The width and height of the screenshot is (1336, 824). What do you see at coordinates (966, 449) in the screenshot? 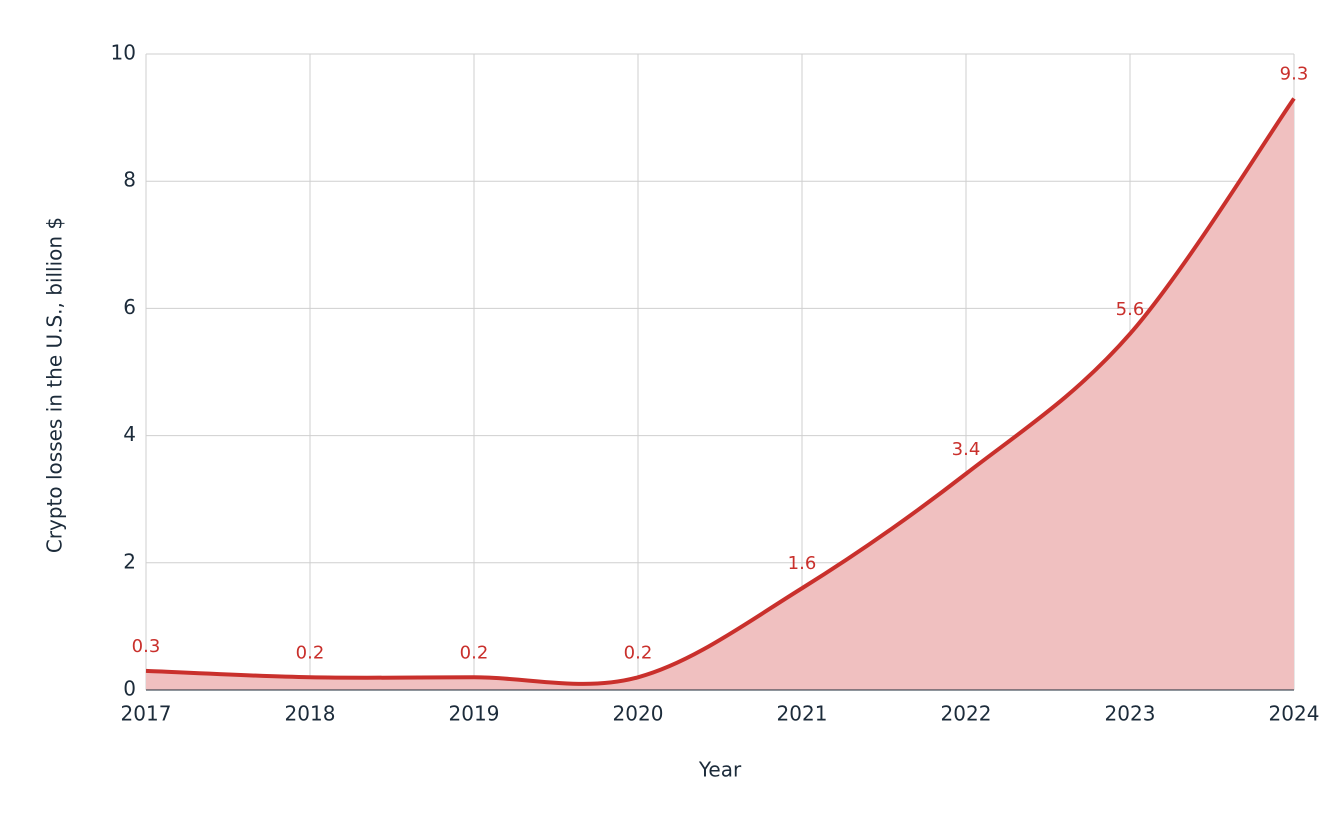
I see `value-label: 3.4` at bounding box center [966, 449].